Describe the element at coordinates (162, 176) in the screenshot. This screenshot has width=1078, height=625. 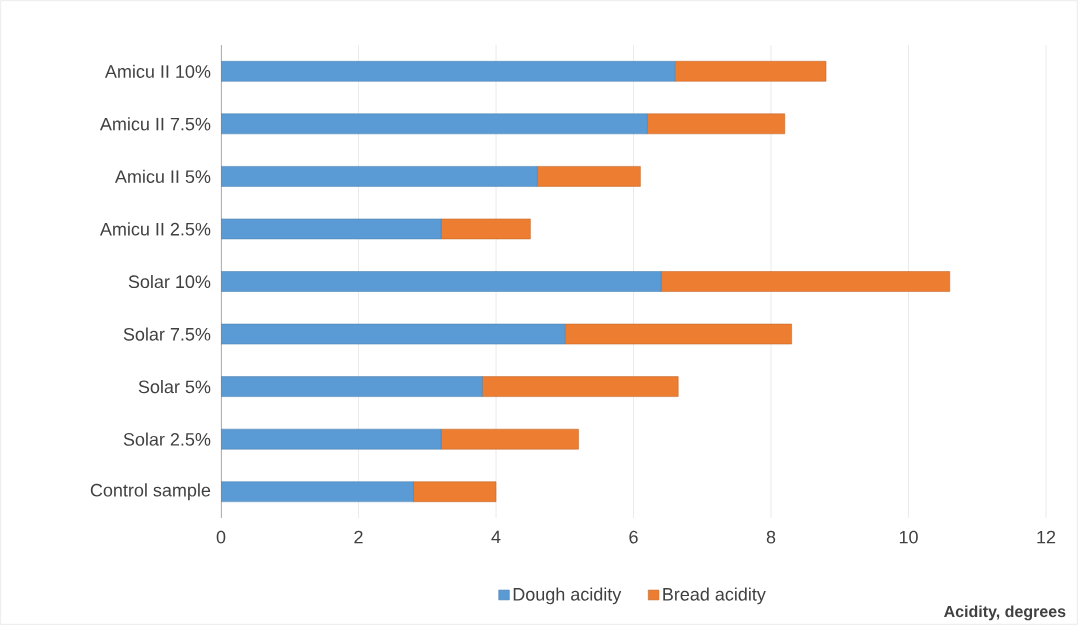
I see `y-tick-label: Amicu II 5%` at that location.